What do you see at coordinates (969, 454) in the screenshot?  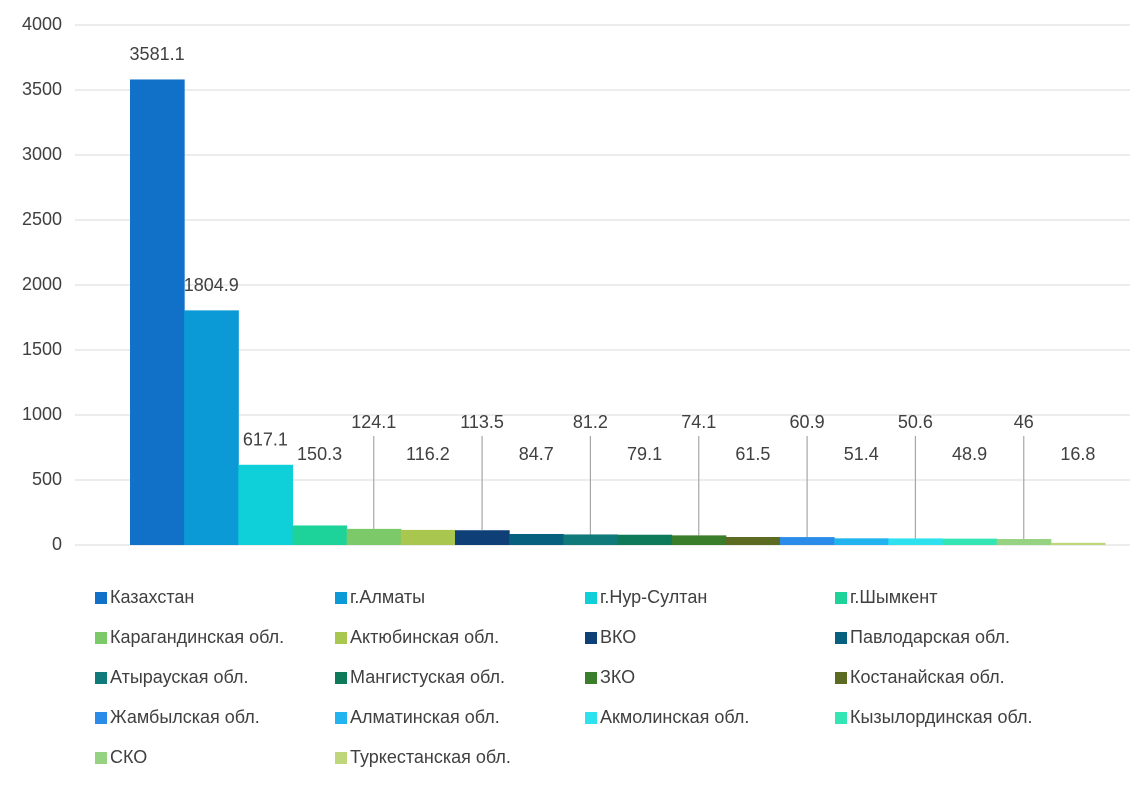 I see `data-label: 48.9` at bounding box center [969, 454].